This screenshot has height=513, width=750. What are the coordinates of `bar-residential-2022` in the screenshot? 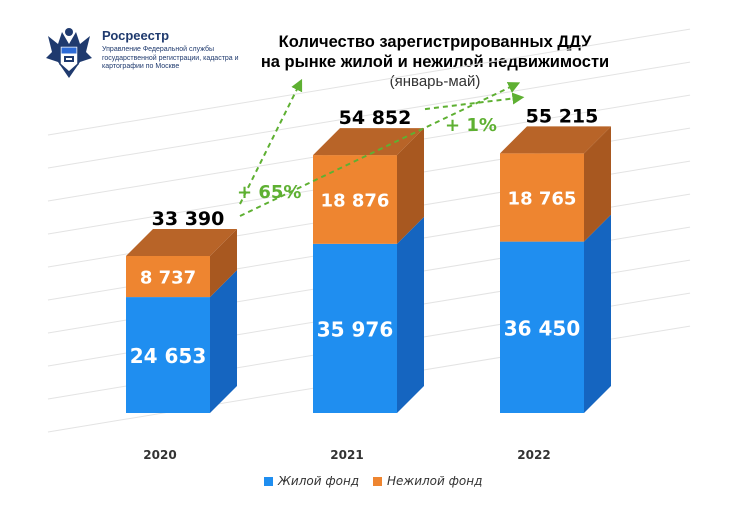 It's located at (542, 327).